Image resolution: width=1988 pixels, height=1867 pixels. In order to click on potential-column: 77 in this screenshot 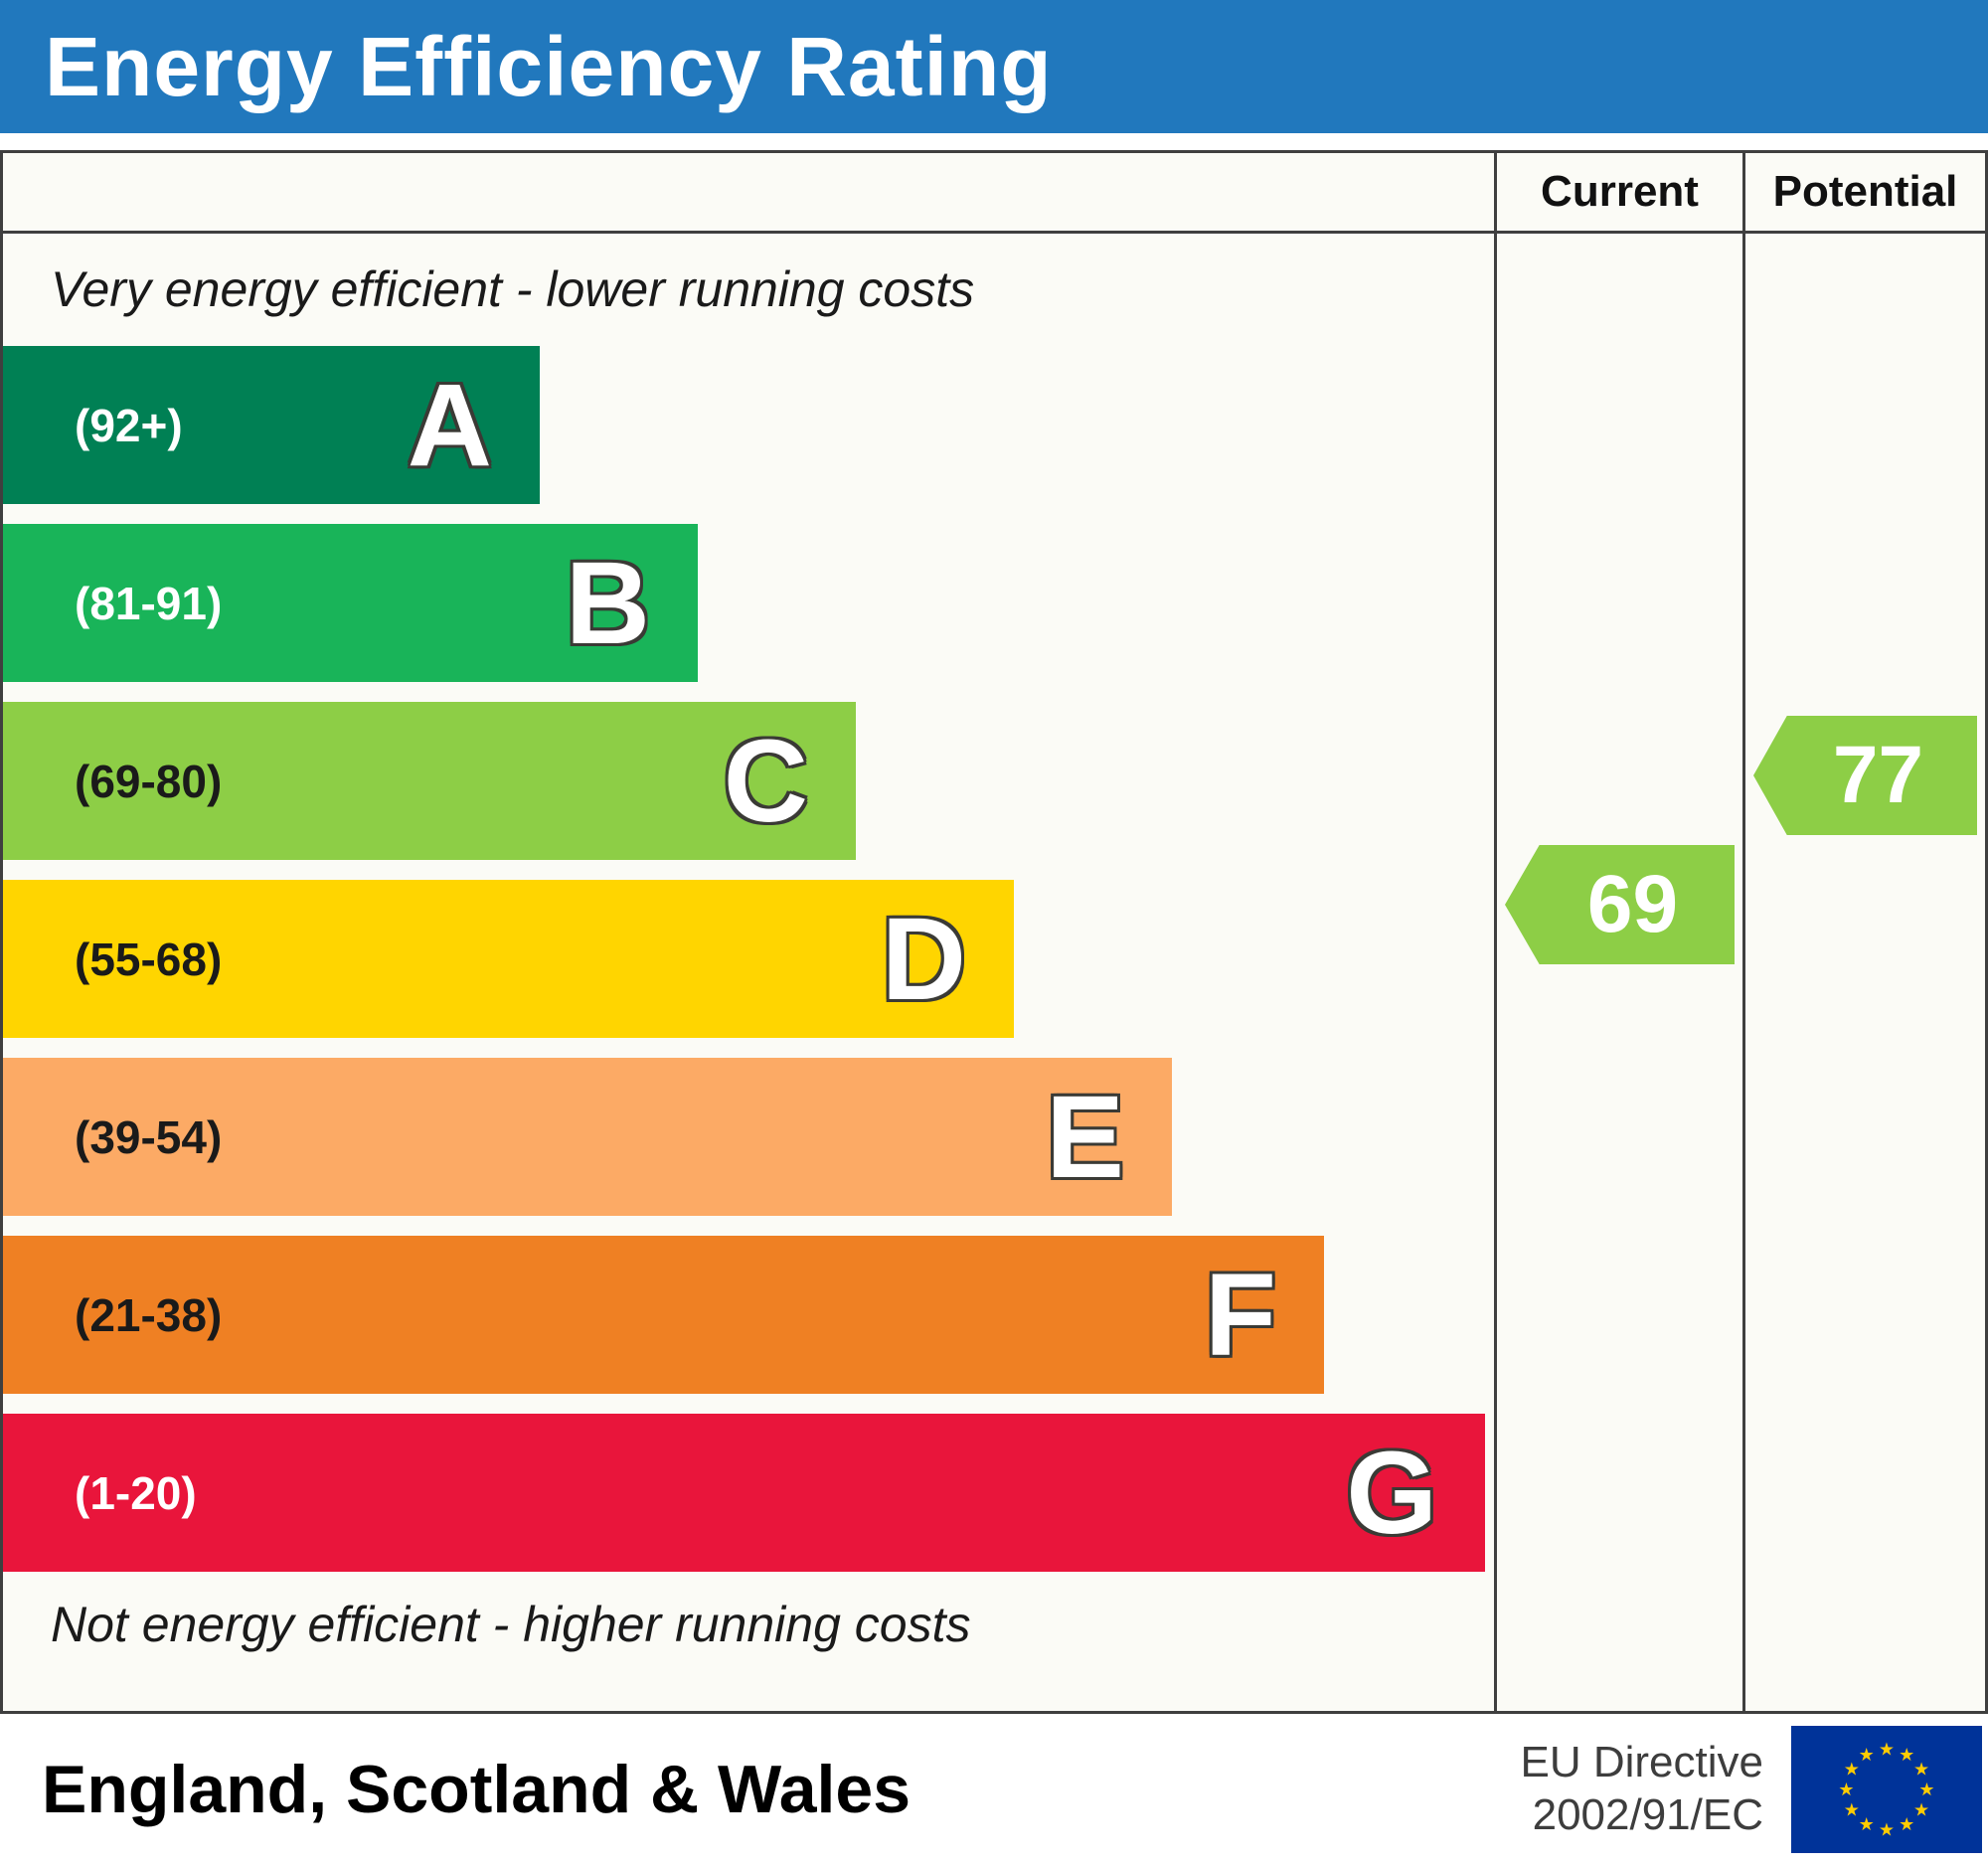, I will do `click(1863, 972)`.